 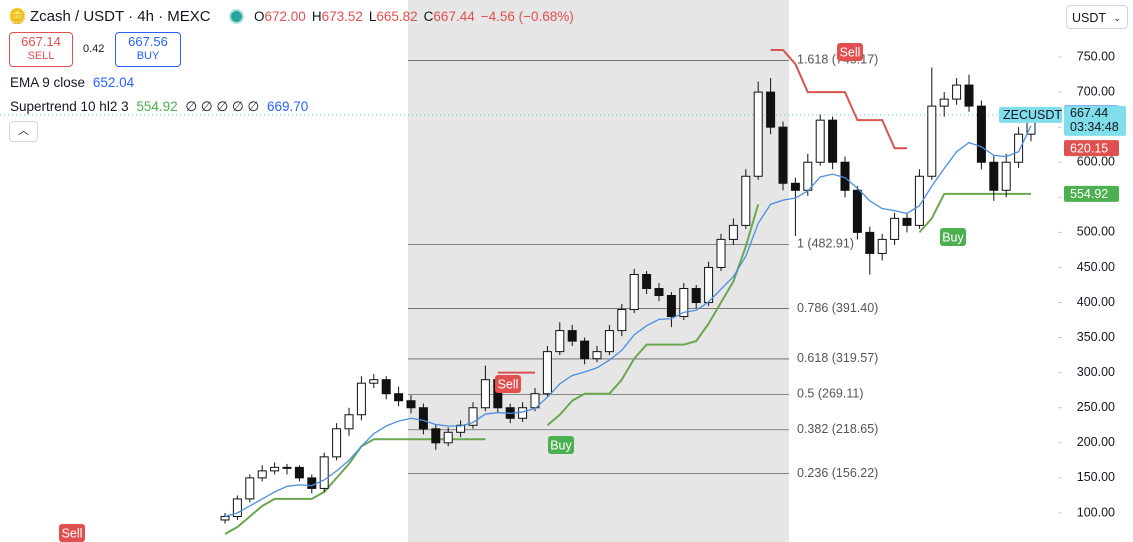 What do you see at coordinates (1096, 162) in the screenshot?
I see `y-tick-label: 600.00` at bounding box center [1096, 162].